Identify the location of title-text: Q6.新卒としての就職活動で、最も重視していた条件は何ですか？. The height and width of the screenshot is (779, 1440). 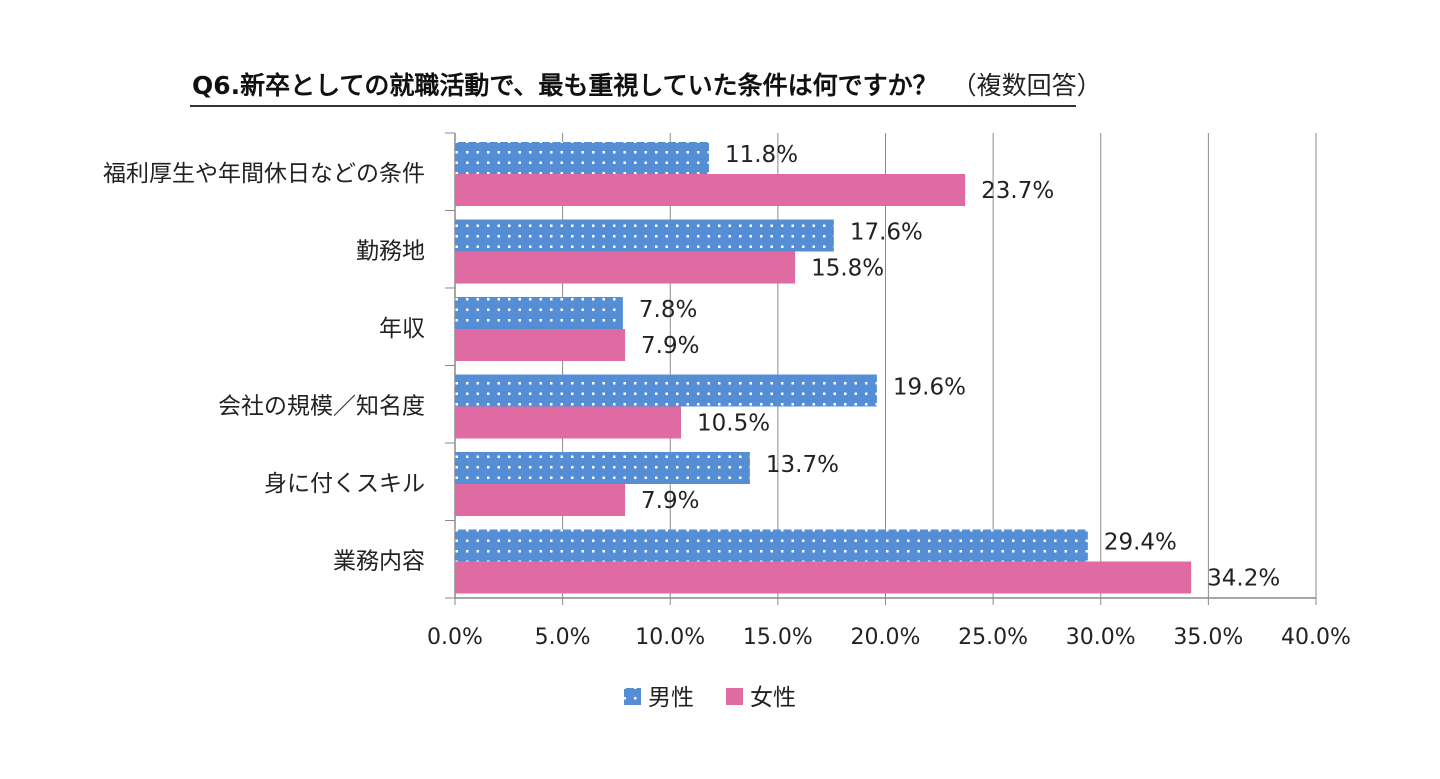
(565, 85).